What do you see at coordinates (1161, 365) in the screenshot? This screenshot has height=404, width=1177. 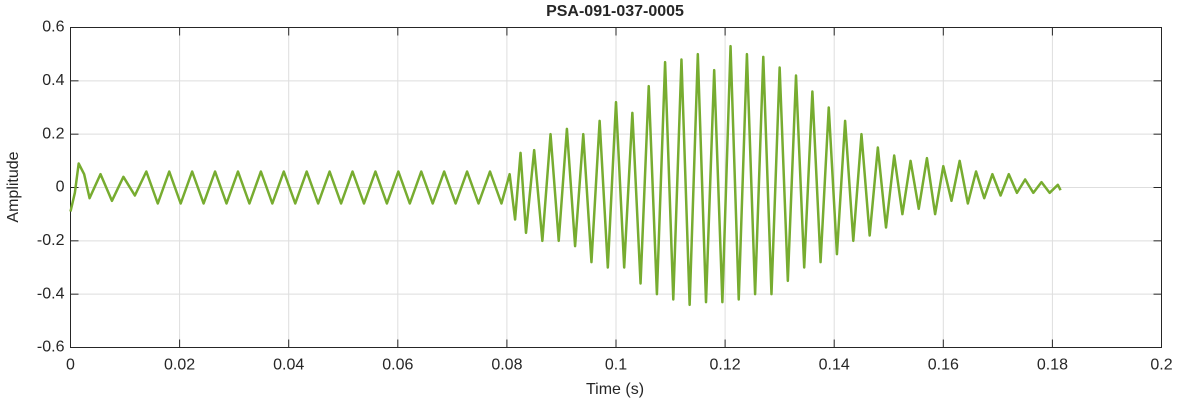 I see `x-tick-label: 0.2` at bounding box center [1161, 365].